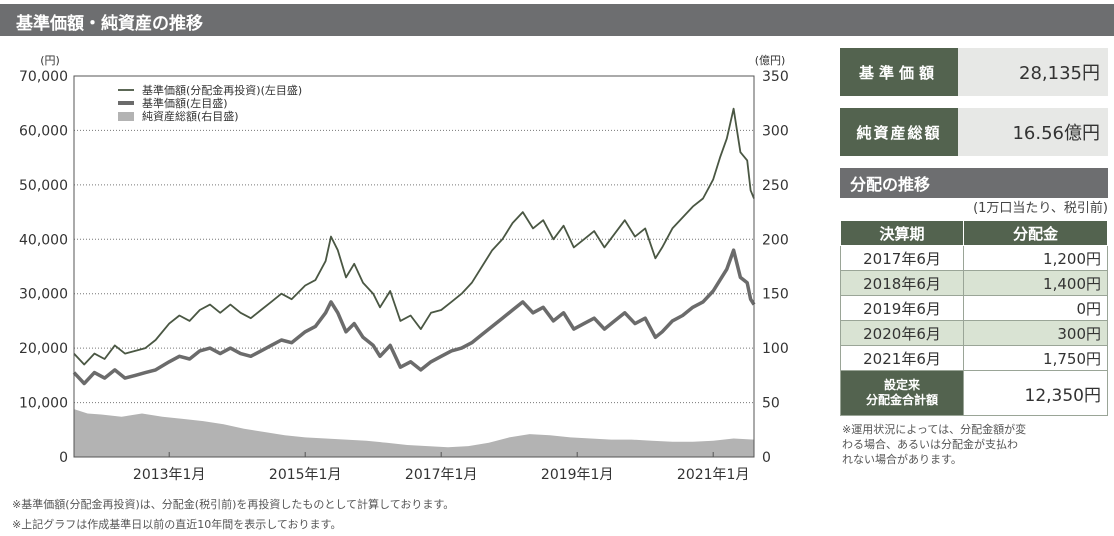  What do you see at coordinates (775, 349) in the screenshot?
I see `right-tick-label: 100` at bounding box center [775, 349].